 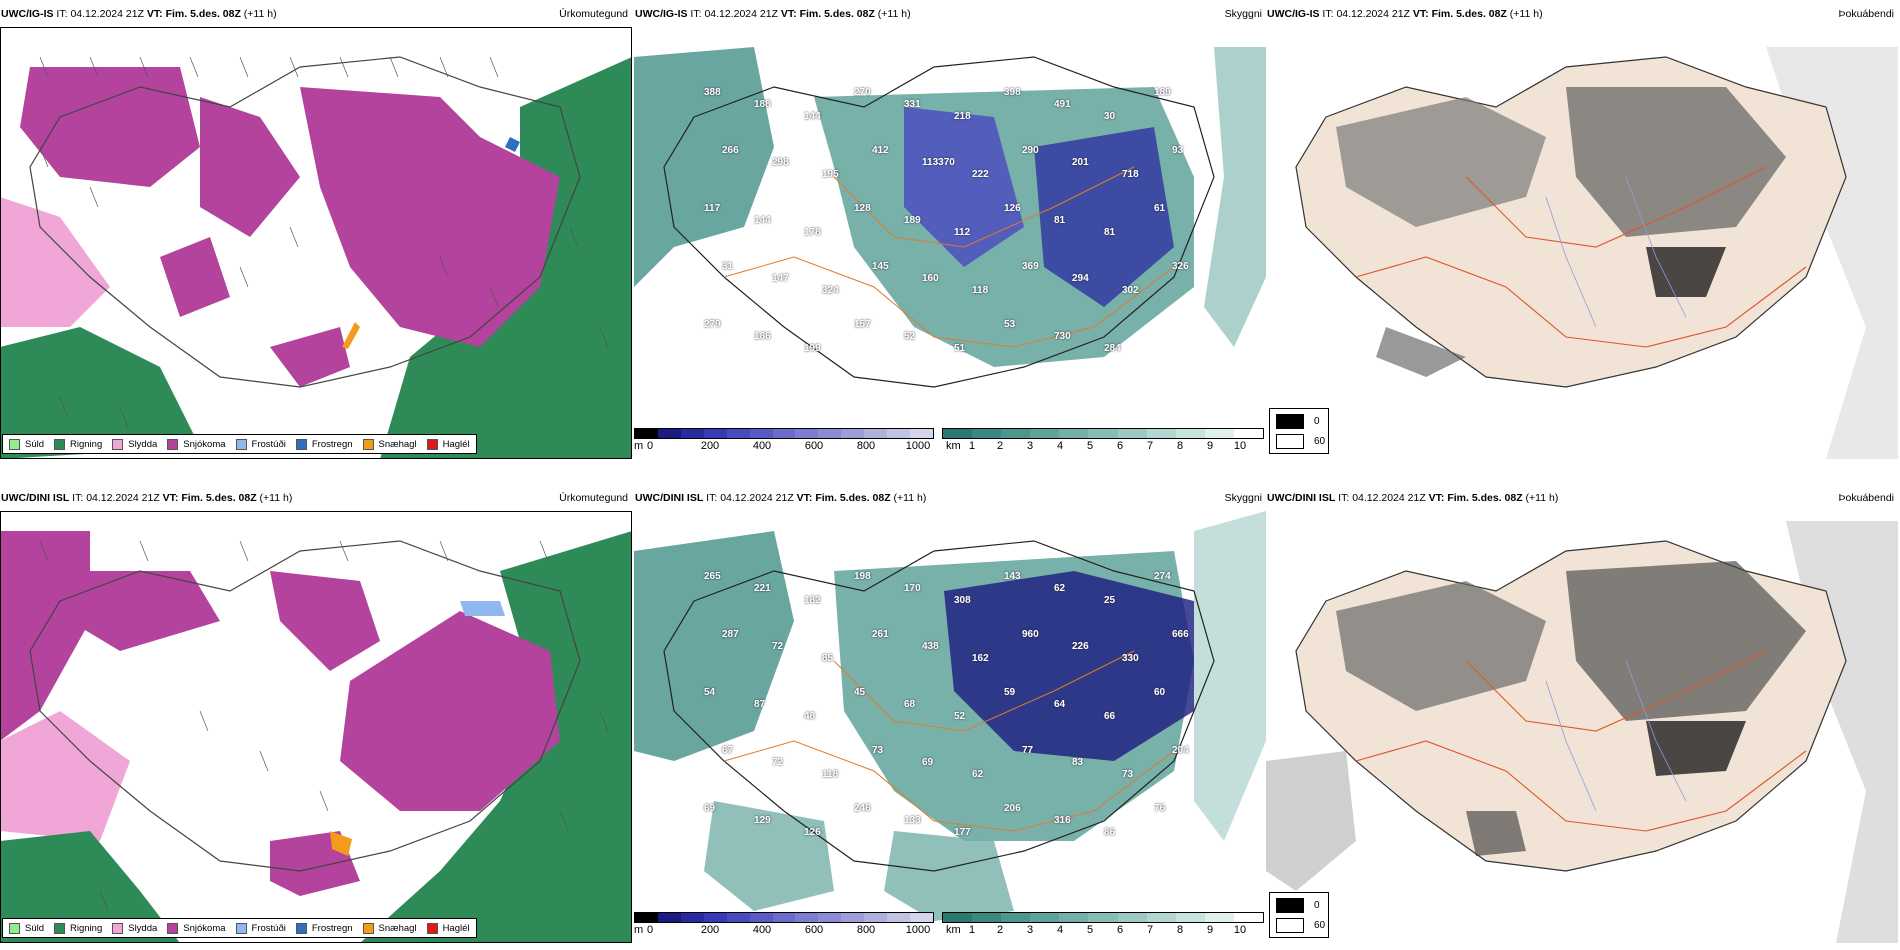 What do you see at coordinates (866, 446) in the screenshot?
I see `tick-label: 800` at bounding box center [866, 446].